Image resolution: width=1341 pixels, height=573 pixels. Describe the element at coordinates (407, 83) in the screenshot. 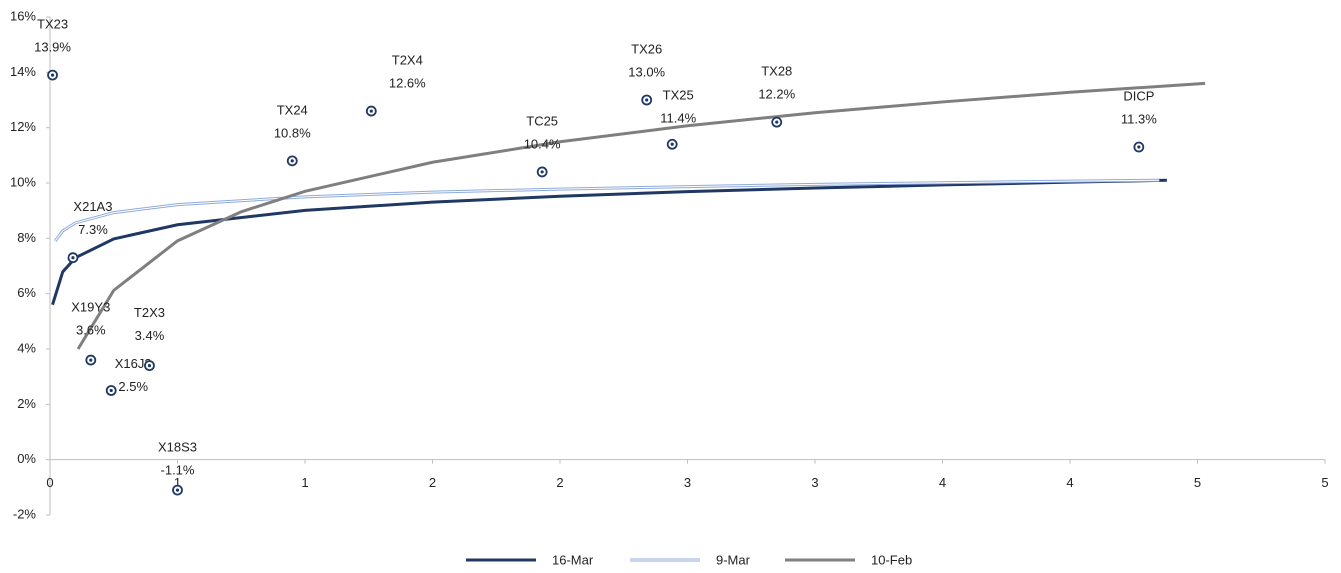

I see `point-value-label: 12.6%` at that location.